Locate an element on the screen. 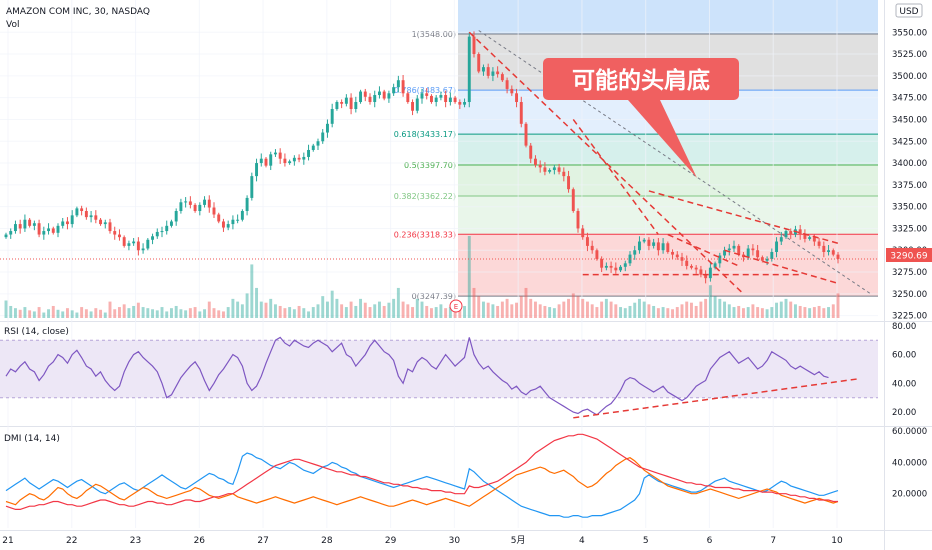 The height and width of the screenshot is (550, 932). event-marker-e: E is located at coordinates (456, 306).